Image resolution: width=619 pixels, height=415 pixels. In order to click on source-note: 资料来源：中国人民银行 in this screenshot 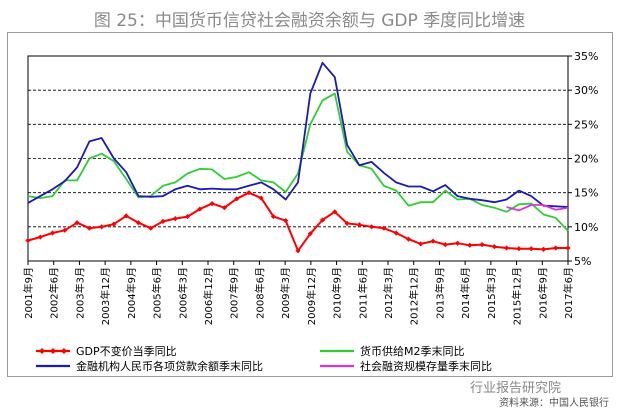, I will do `click(554, 403)`.